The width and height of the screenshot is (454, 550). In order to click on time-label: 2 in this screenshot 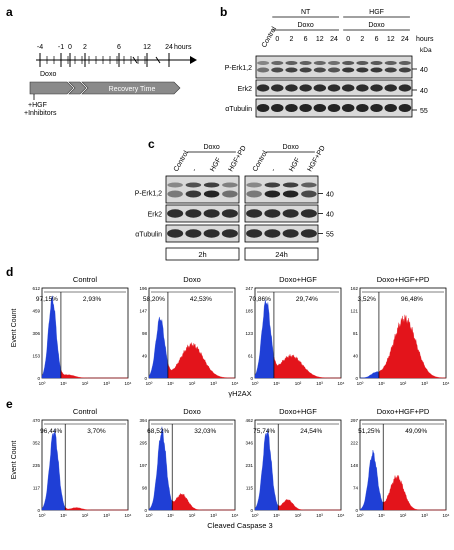, I will do `click(362, 39)`.